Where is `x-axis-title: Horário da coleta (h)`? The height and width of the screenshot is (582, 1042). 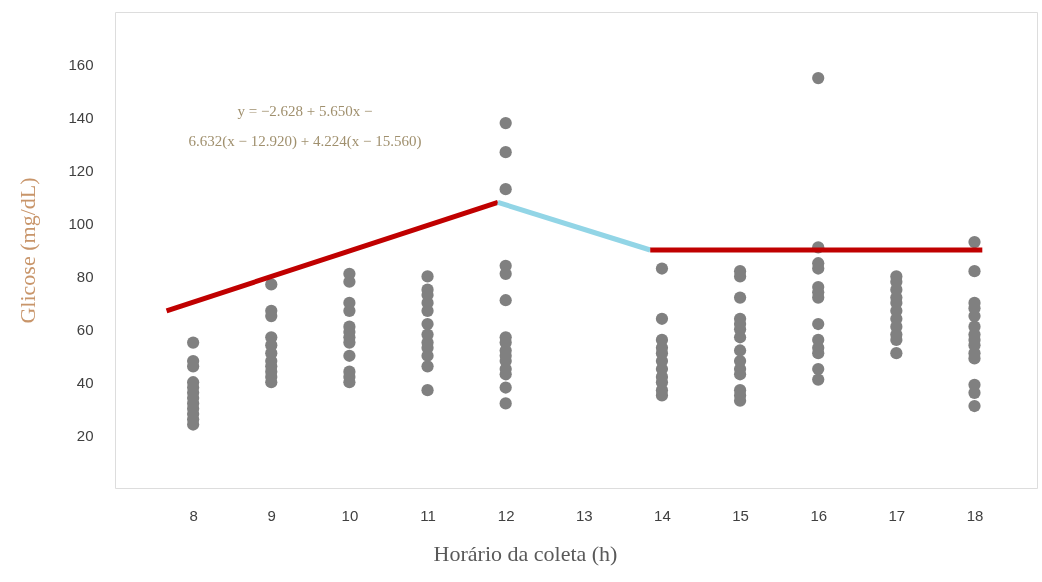 x-axis-title: Horário da coleta (h) is located at coordinates (525, 553).